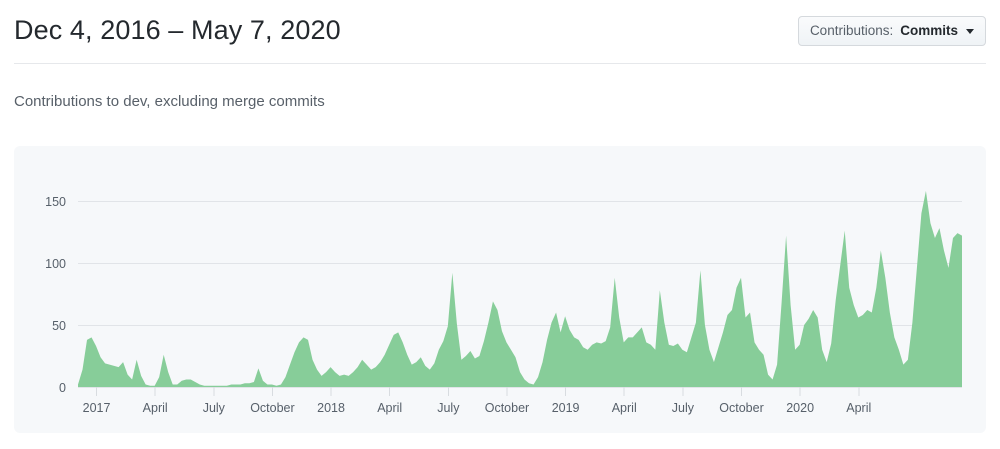  What do you see at coordinates (97, 408) in the screenshot?
I see `x-axis-tick-label: 2017` at bounding box center [97, 408].